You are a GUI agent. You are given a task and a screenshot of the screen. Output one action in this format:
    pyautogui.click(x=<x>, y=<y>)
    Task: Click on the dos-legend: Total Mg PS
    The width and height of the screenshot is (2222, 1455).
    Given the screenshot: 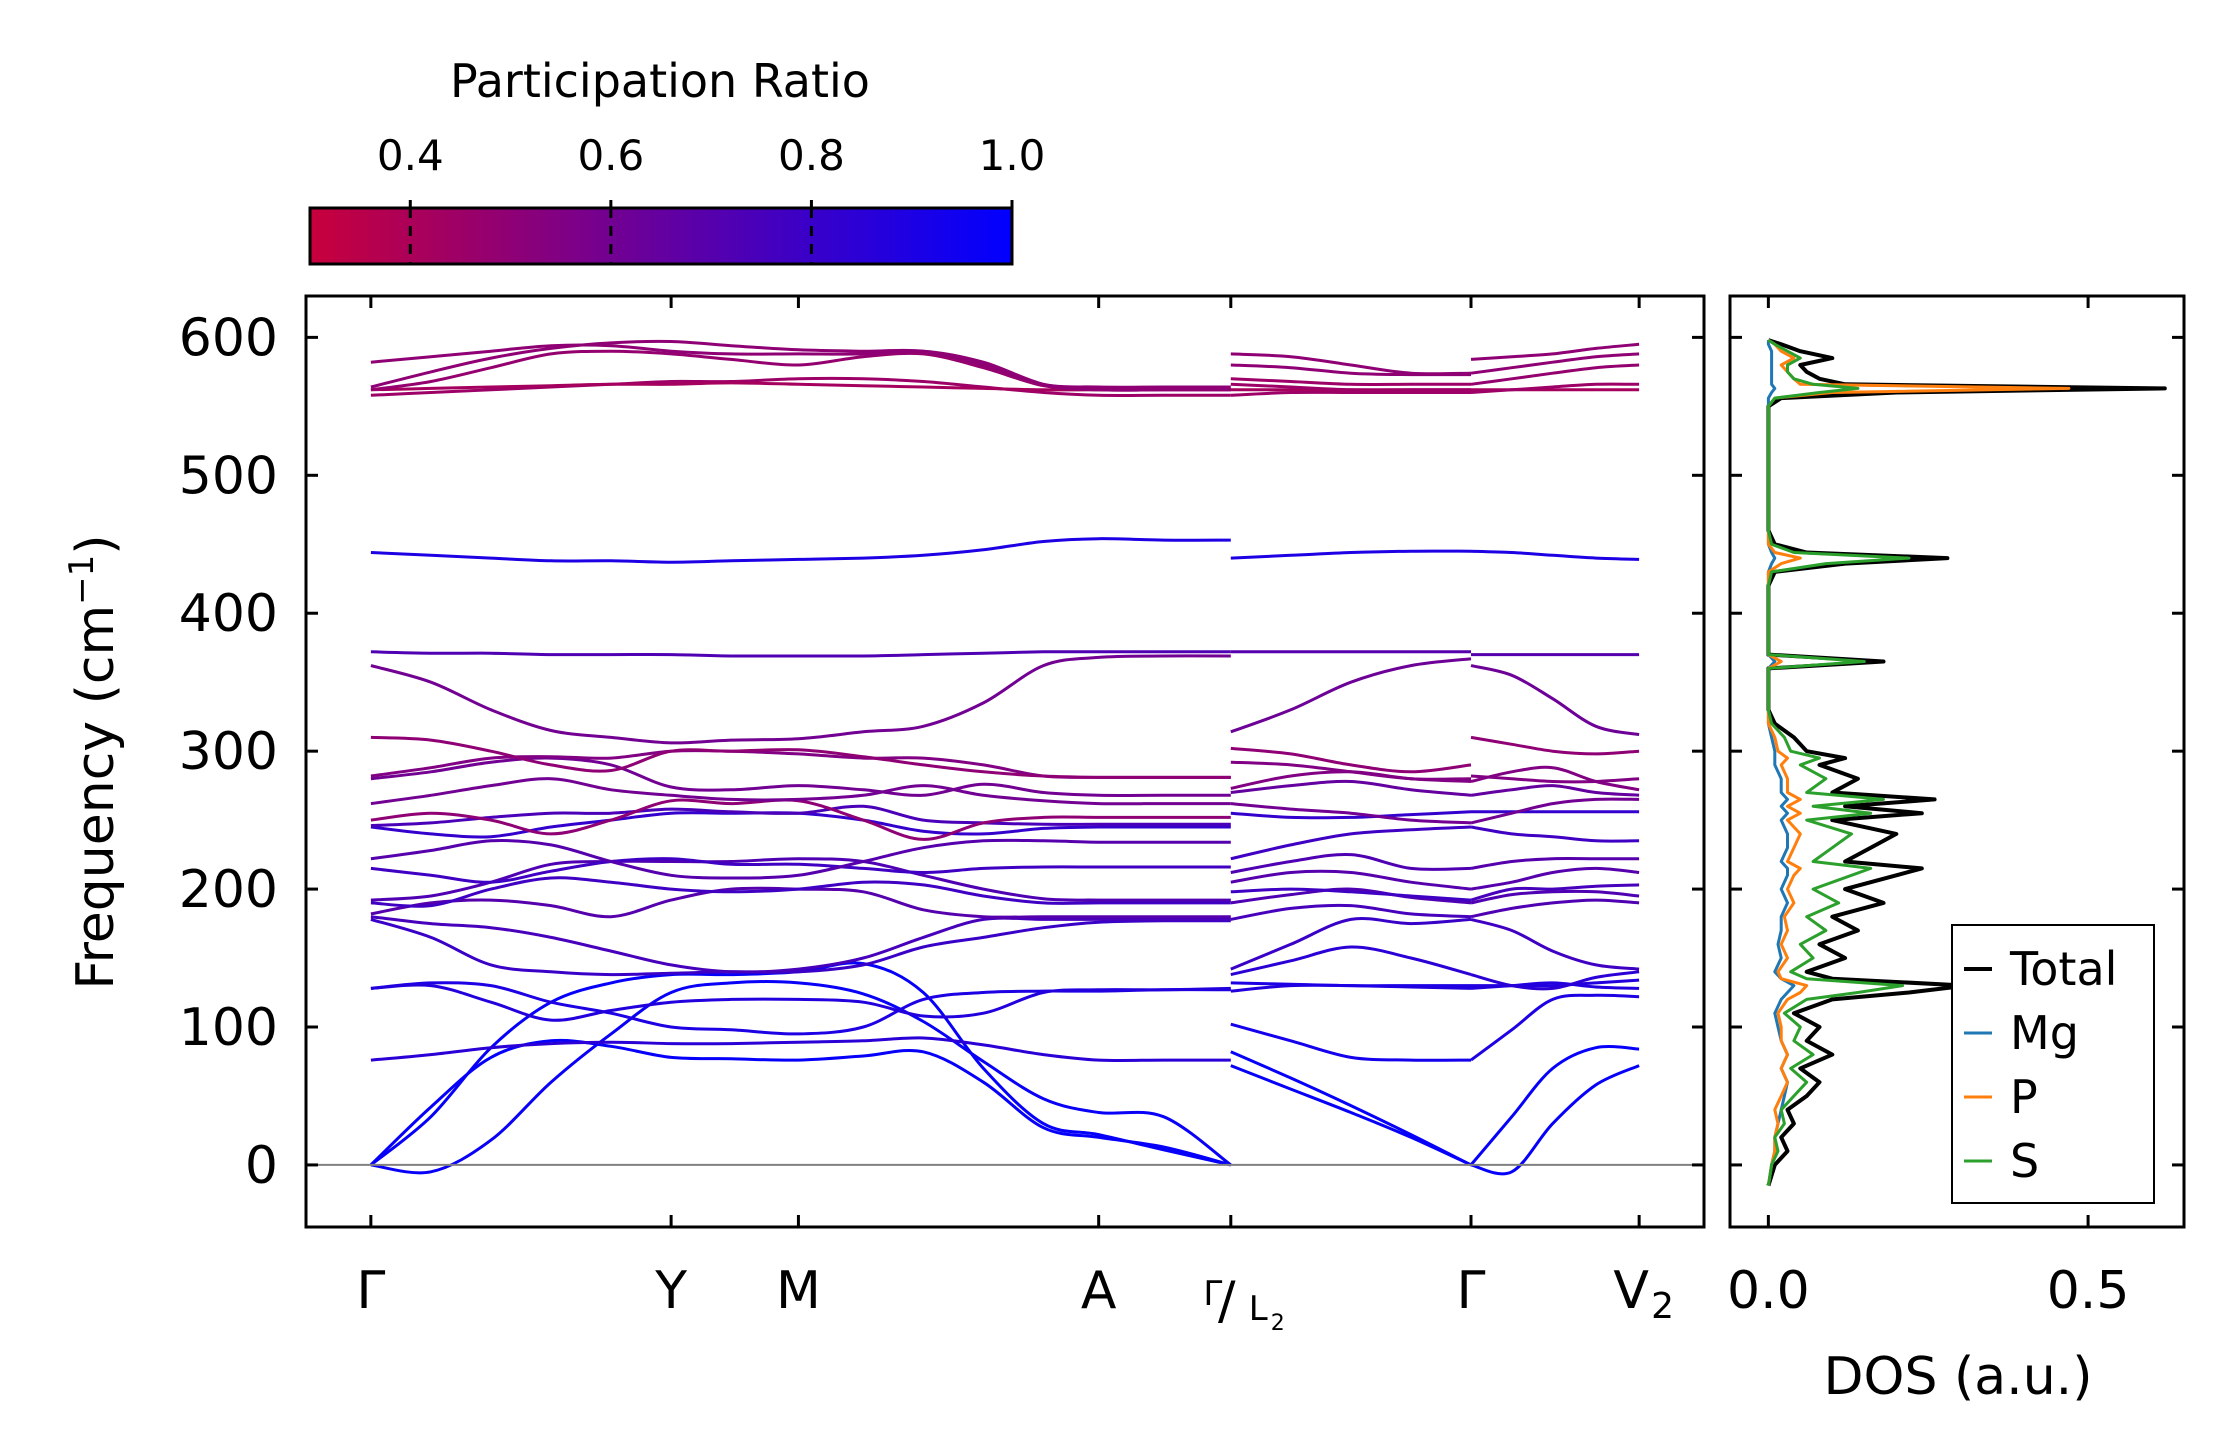 What is the action you would take?
    pyautogui.click(x=2053, y=1064)
    